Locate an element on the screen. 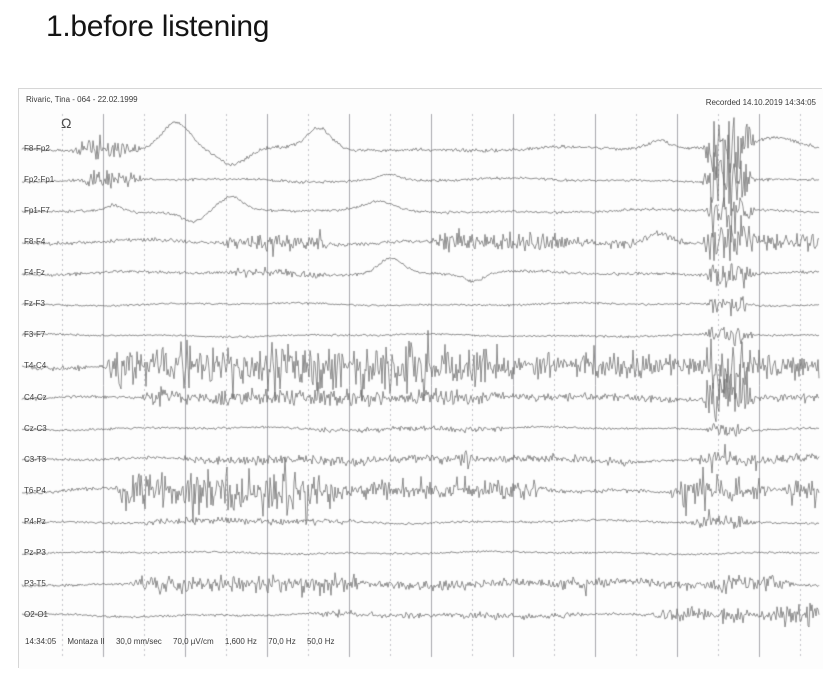 The height and width of the screenshot is (684, 835). channel-label-F3-F7: F3-F7 is located at coordinates (35, 335).